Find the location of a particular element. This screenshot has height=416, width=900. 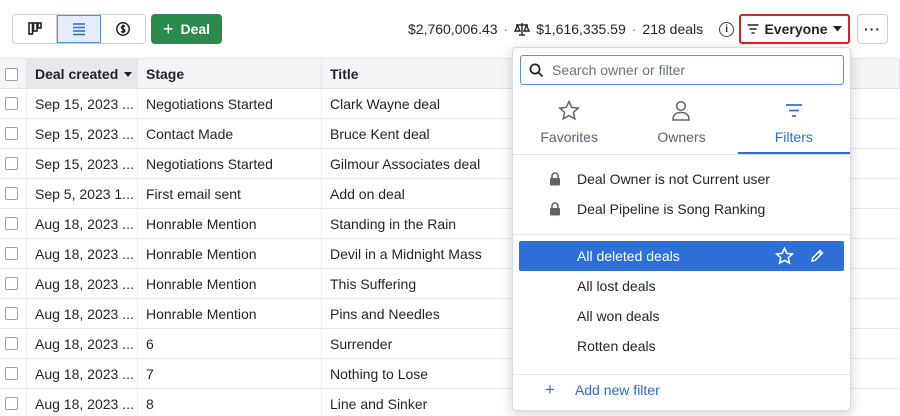

list-icon is located at coordinates (78, 29).